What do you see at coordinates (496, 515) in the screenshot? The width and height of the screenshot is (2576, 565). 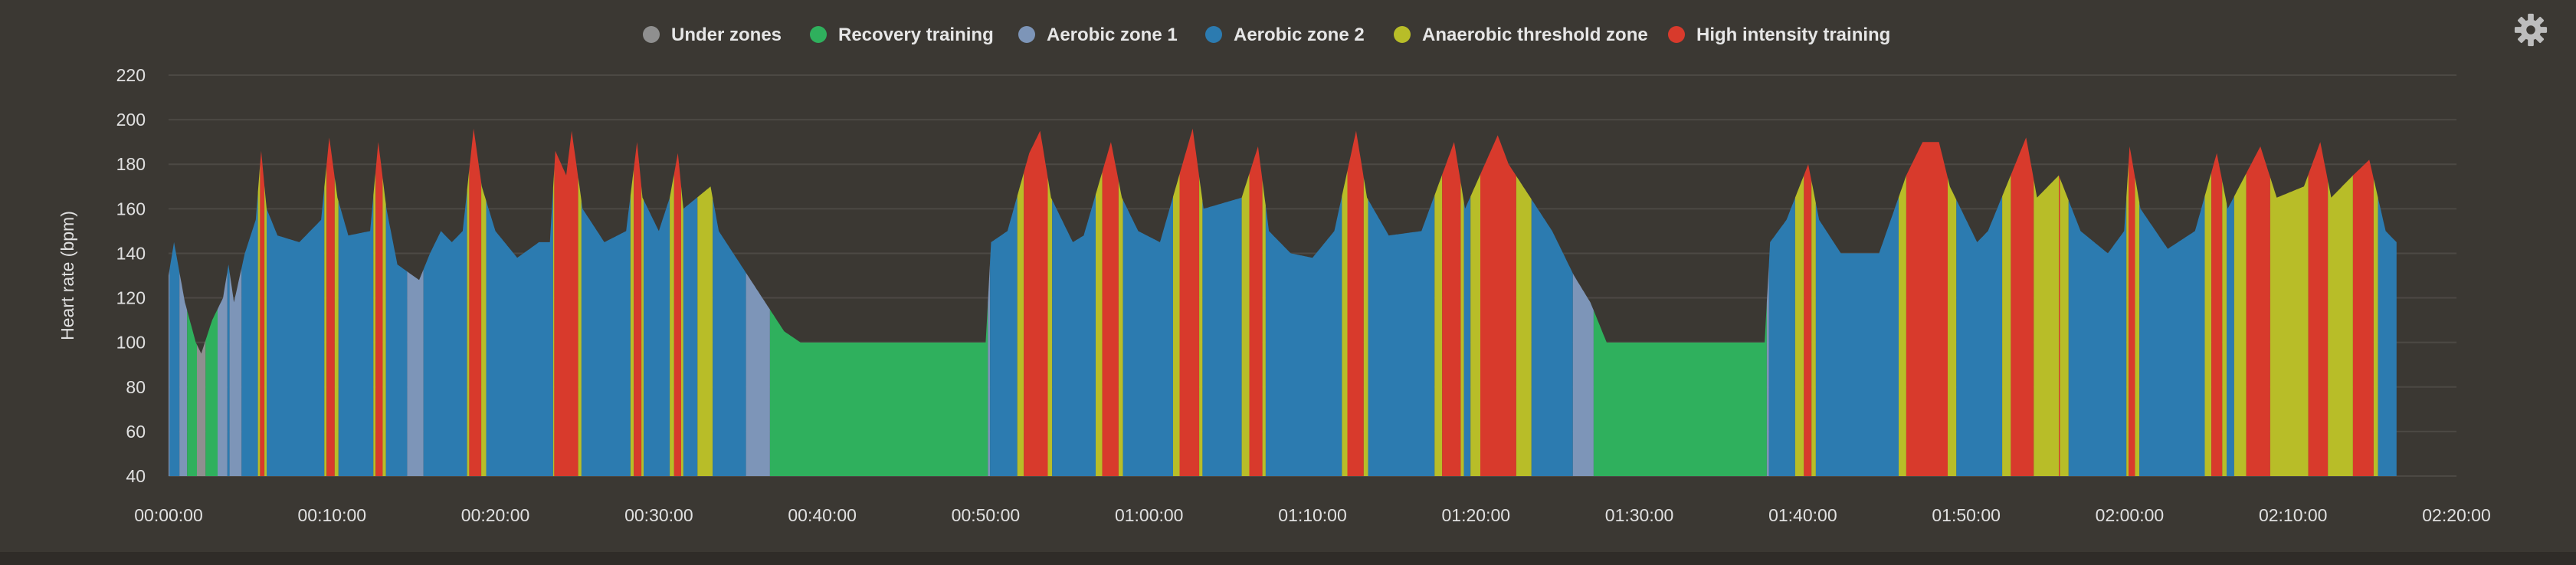 I see `x-tick-label: 00:20:00` at bounding box center [496, 515].